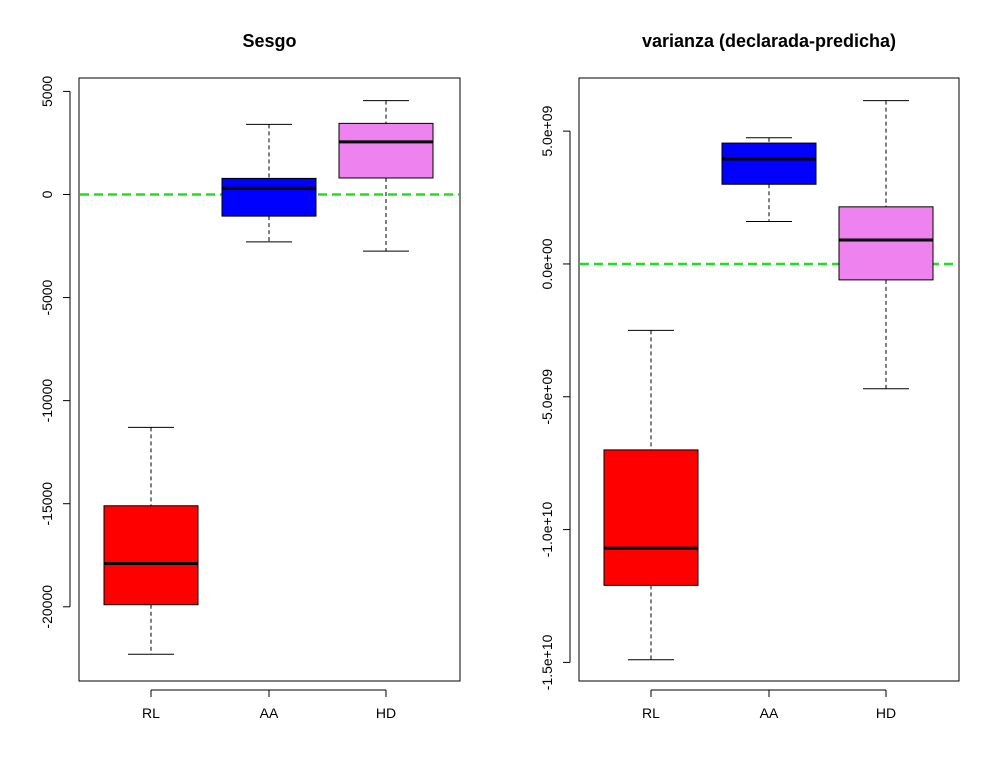 This screenshot has height=779, width=1000. What do you see at coordinates (47, 91) in the screenshot?
I see `y-tick-label: 5000` at bounding box center [47, 91].